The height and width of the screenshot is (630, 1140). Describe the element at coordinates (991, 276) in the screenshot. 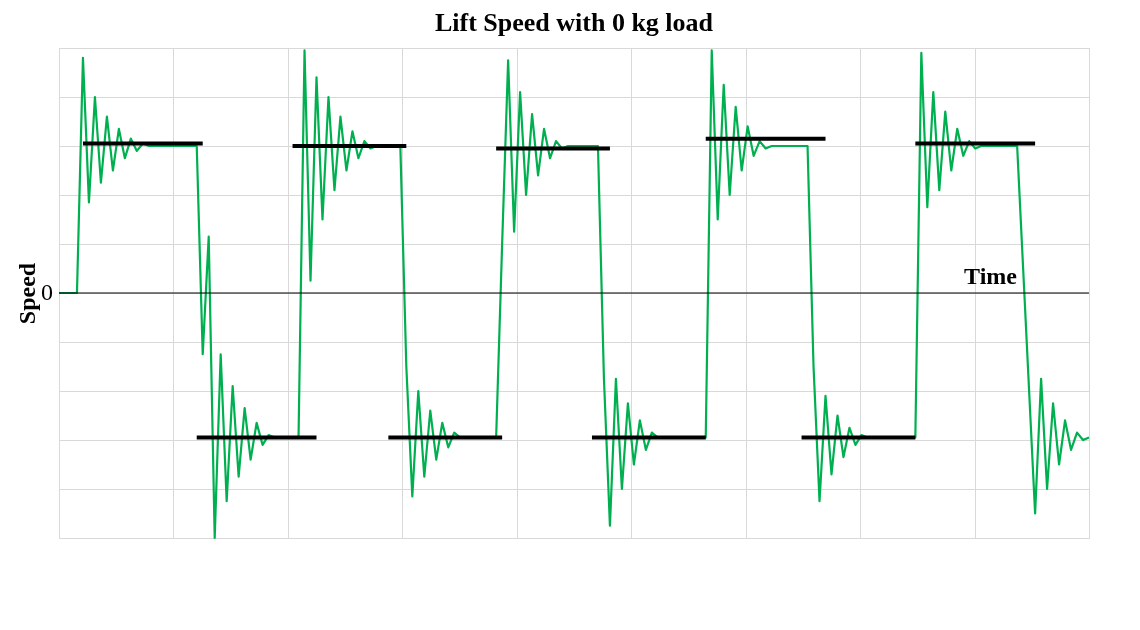

I see `x-axis-title: Time` at that location.